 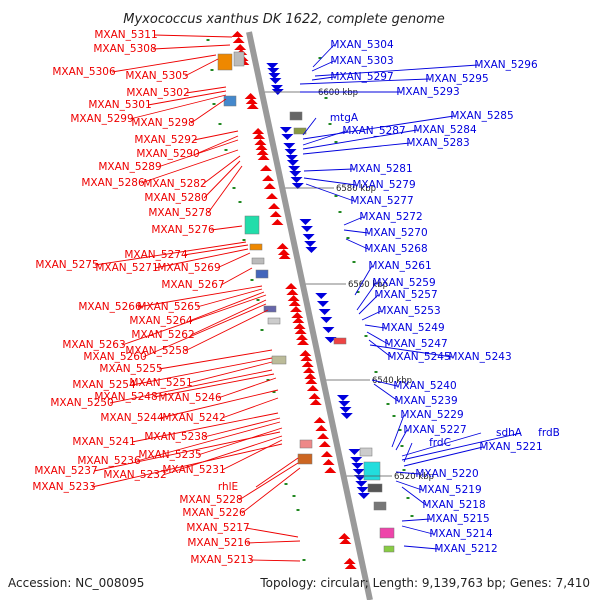 What do you see at coordinates (175, 437) in the screenshot?
I see `left-gene-label: MXAN_5238` at bounding box center [175, 437].